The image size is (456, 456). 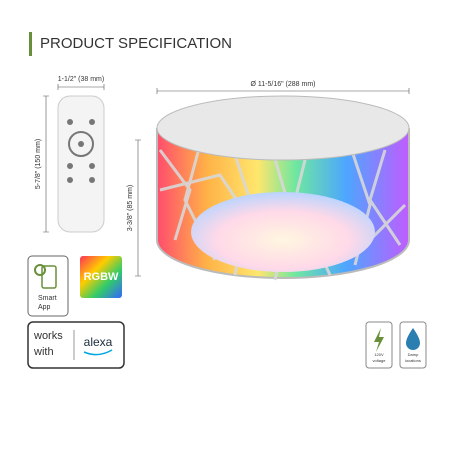 I want to click on bolt-icon, so click(x=379, y=340).